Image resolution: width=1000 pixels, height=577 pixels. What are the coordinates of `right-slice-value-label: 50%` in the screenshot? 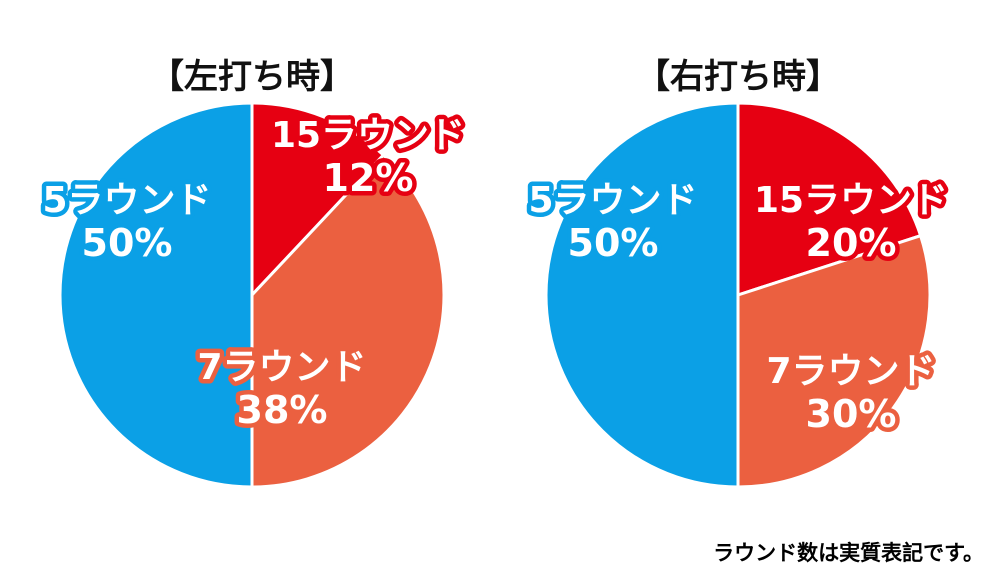 It's located at (613, 243).